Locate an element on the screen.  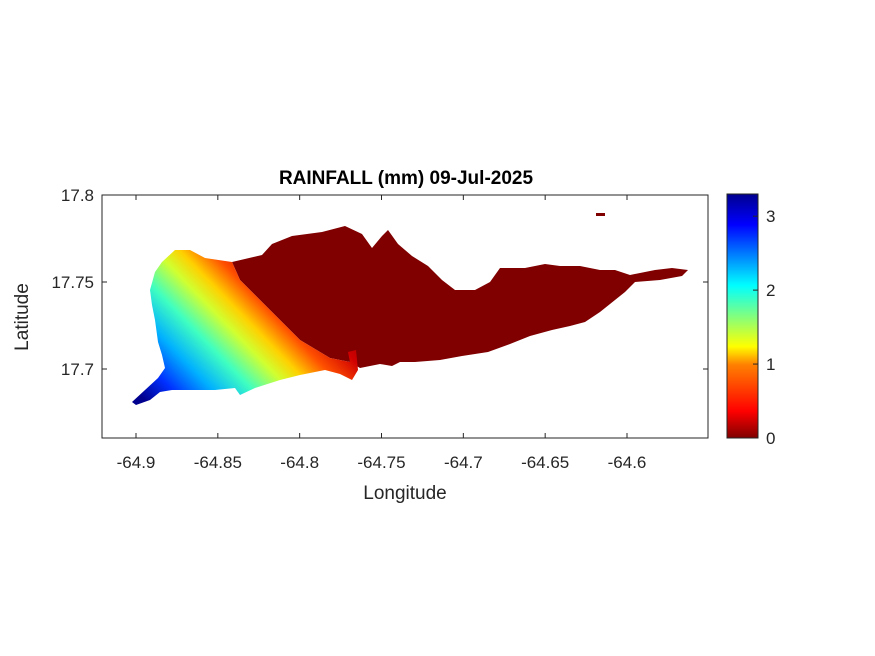
x-tick-label: -64.65 is located at coordinates (545, 462).